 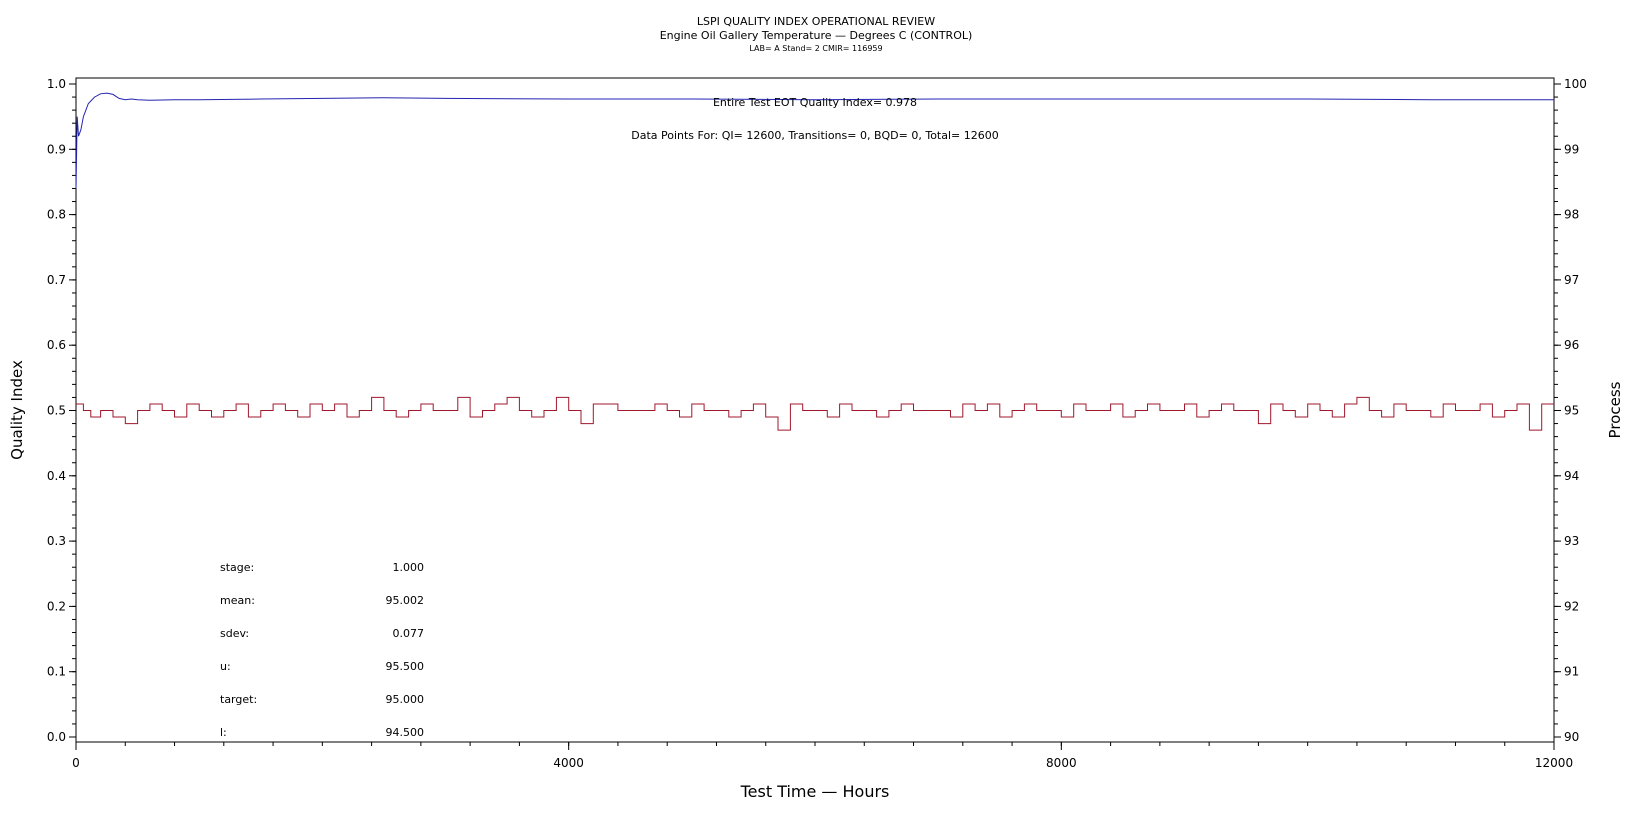 What do you see at coordinates (238, 699) in the screenshot?
I see `stat-label: target:` at bounding box center [238, 699].